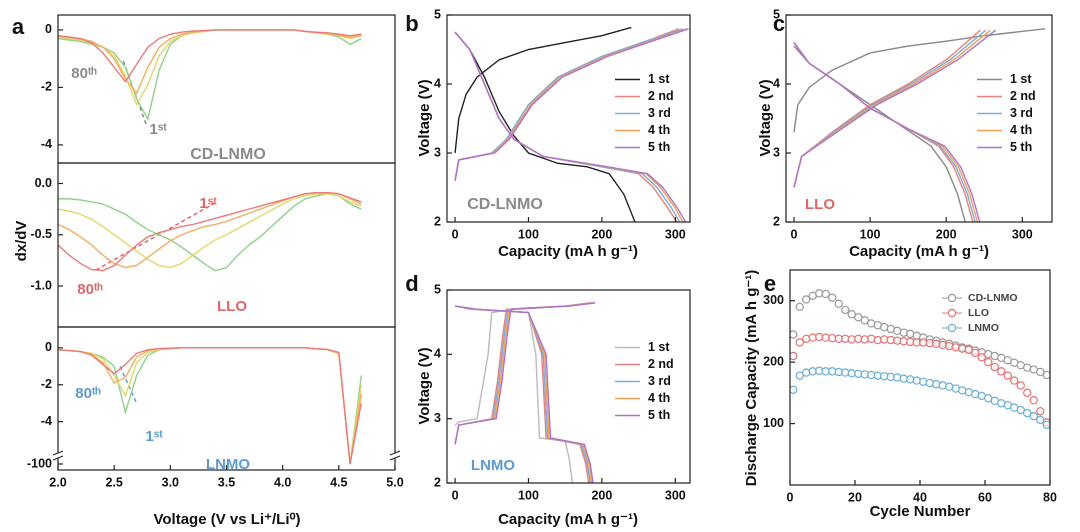 The image size is (1080, 532). What do you see at coordinates (1021, 147) in the screenshot?
I see `legend-label: 5 th` at bounding box center [1021, 147].